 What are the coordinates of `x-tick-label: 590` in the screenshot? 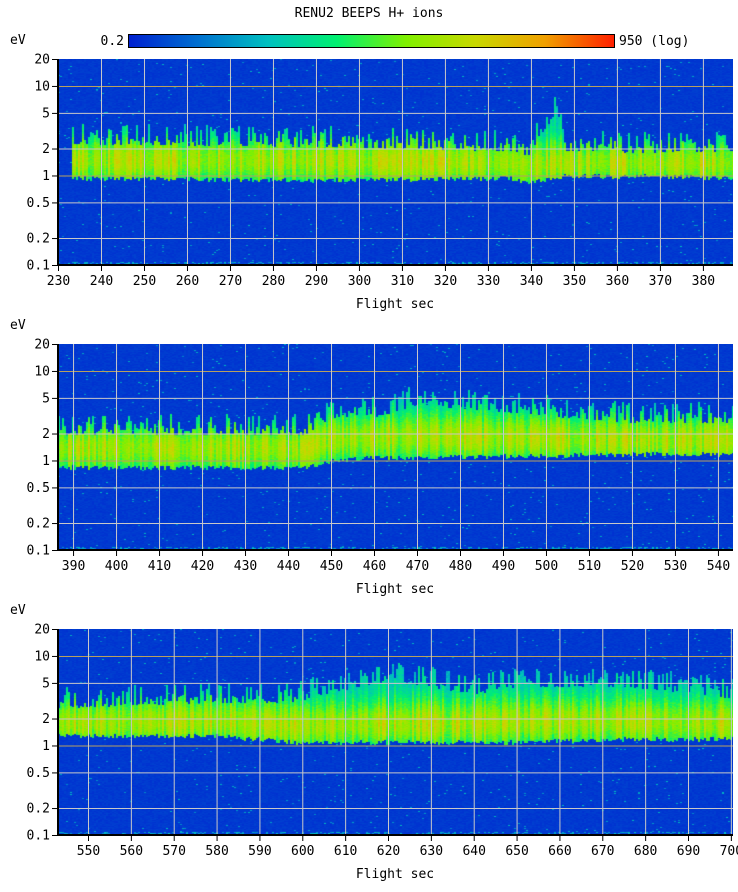 It's located at (259, 851).